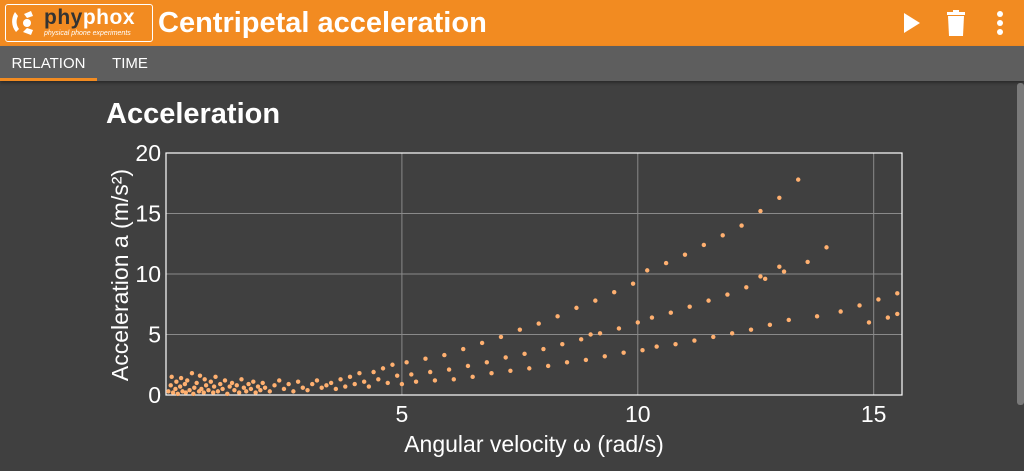  What do you see at coordinates (148, 274) in the screenshot?
I see `y-tick-label: 10` at bounding box center [148, 274].